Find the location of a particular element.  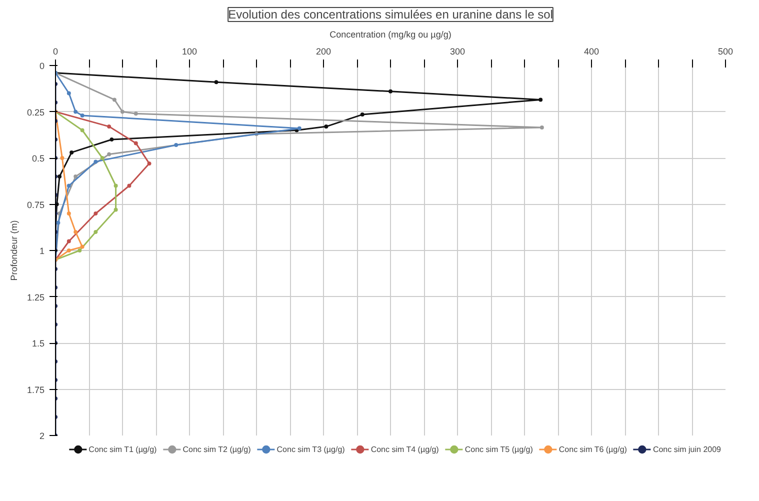

legend-label: Conc sim T2 (µg/g) is located at coordinates (216, 449).